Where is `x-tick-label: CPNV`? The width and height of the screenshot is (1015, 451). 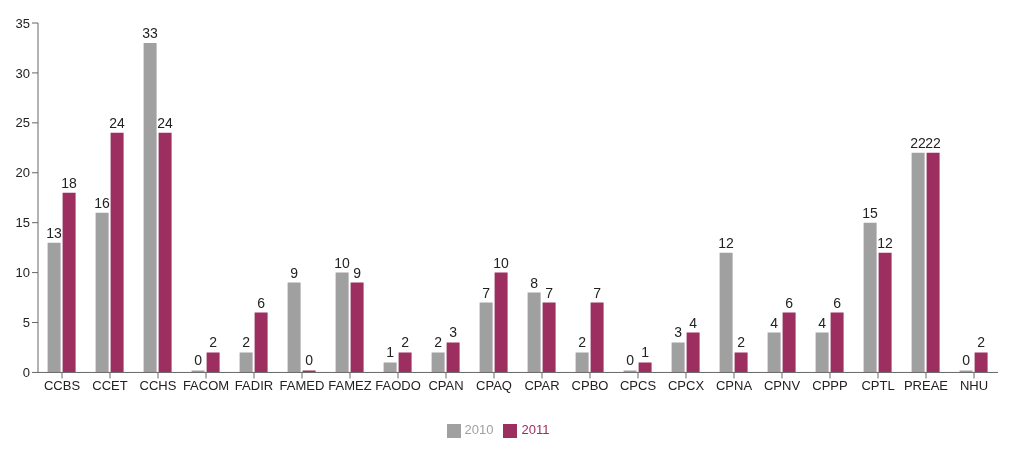 x-tick-label: CPNV is located at coordinates (782, 385).